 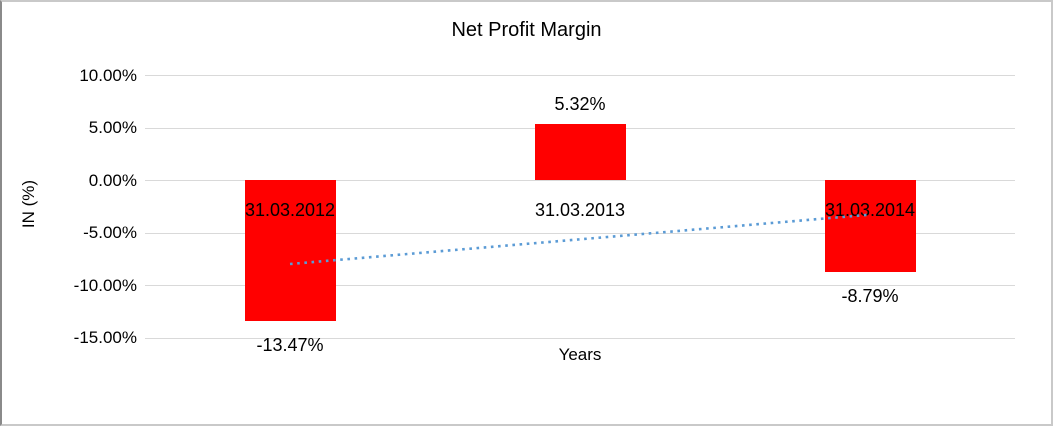 What do you see at coordinates (108, 75) in the screenshot?
I see `y-tick-label: 10.00%` at bounding box center [108, 75].